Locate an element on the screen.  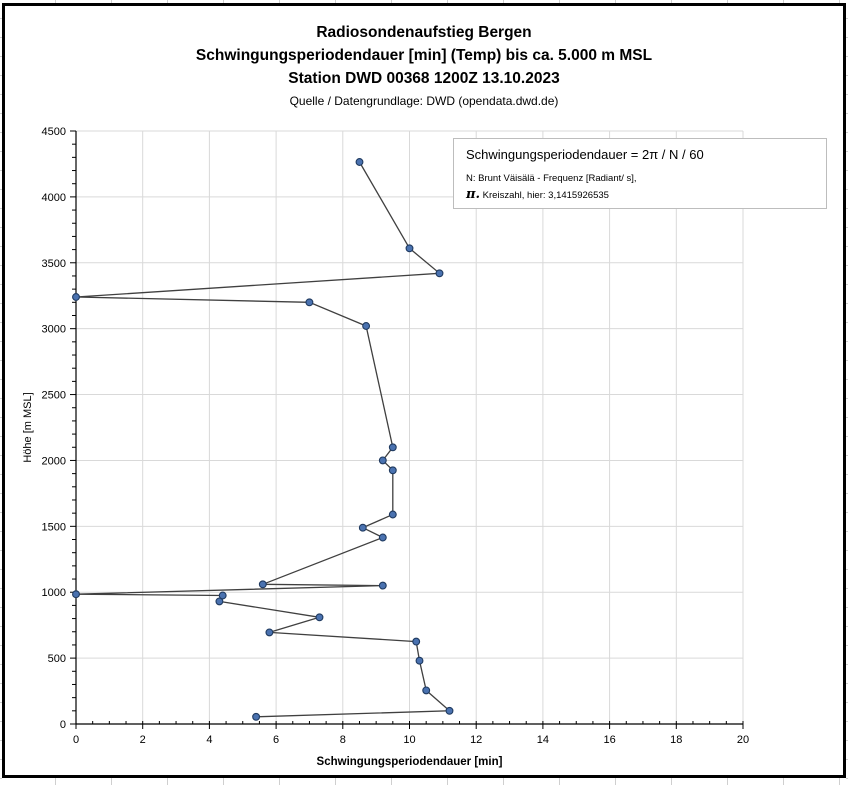
annotation-note-2: π. Kreiszahl, hier: 3,1415926535 is located at coordinates (537, 194).